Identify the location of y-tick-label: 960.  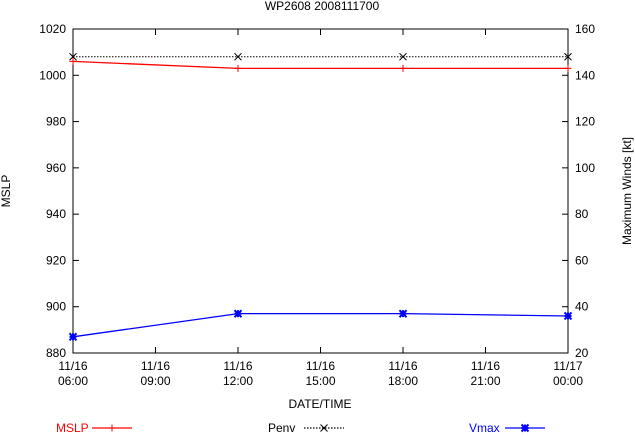
(56, 168).